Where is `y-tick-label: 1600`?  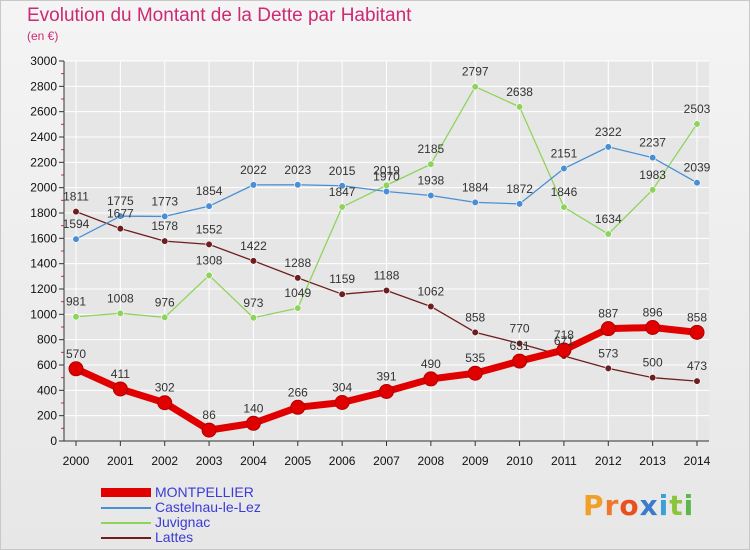
y-tick-label: 1600 is located at coordinates (43, 238).